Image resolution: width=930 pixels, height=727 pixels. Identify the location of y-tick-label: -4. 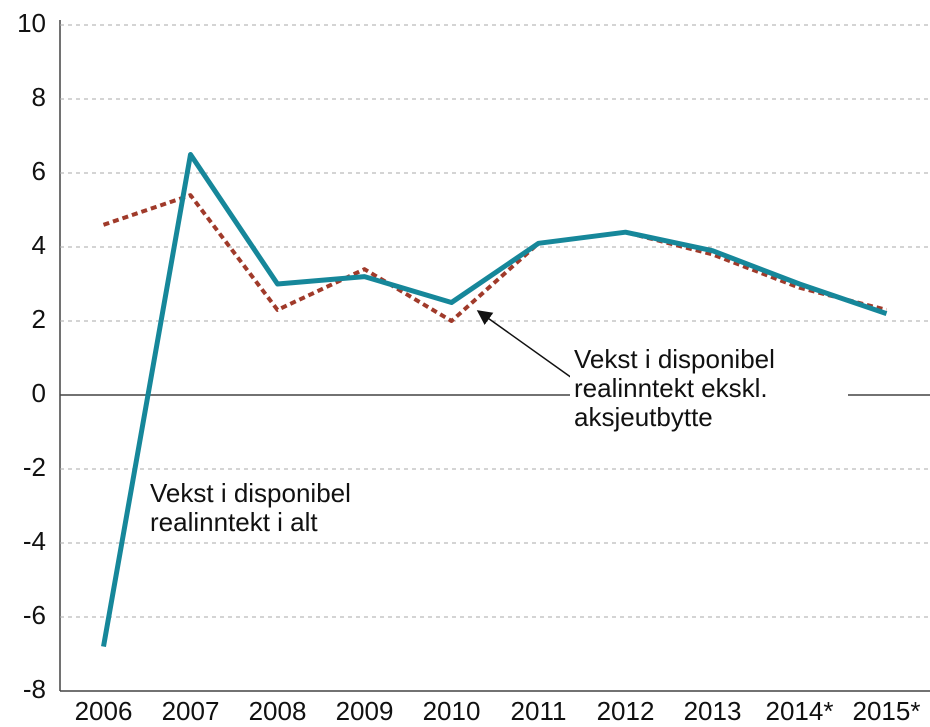
(34, 541).